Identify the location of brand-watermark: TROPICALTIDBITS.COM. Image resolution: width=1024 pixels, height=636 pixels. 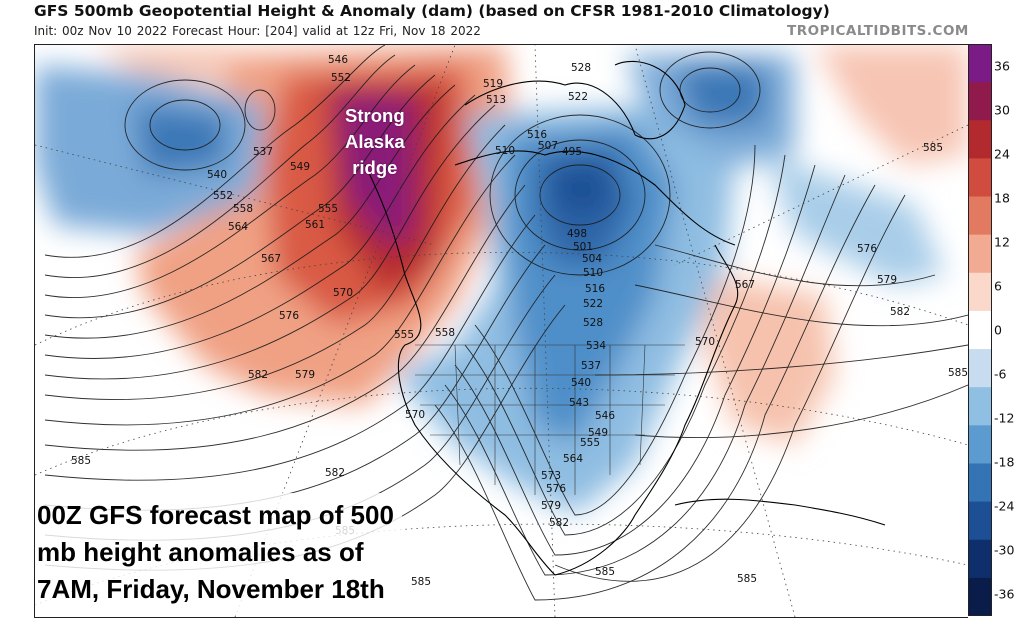
(878, 31).